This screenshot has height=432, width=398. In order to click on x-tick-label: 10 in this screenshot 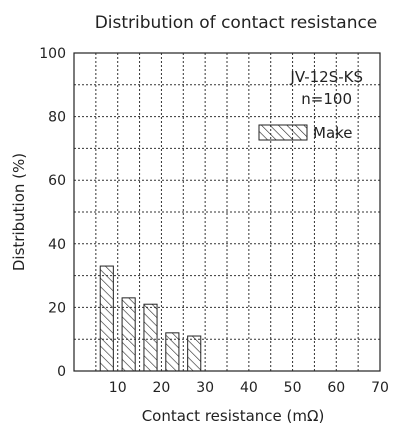, I will do `click(118, 388)`.